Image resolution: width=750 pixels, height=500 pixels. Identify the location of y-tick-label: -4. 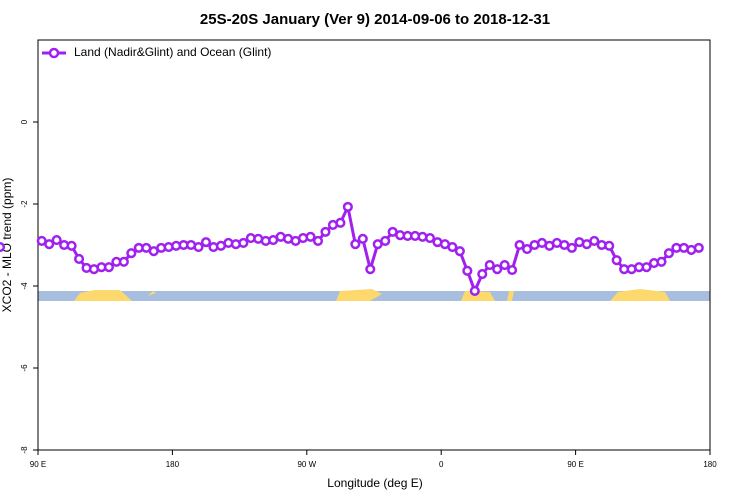
(24, 286).